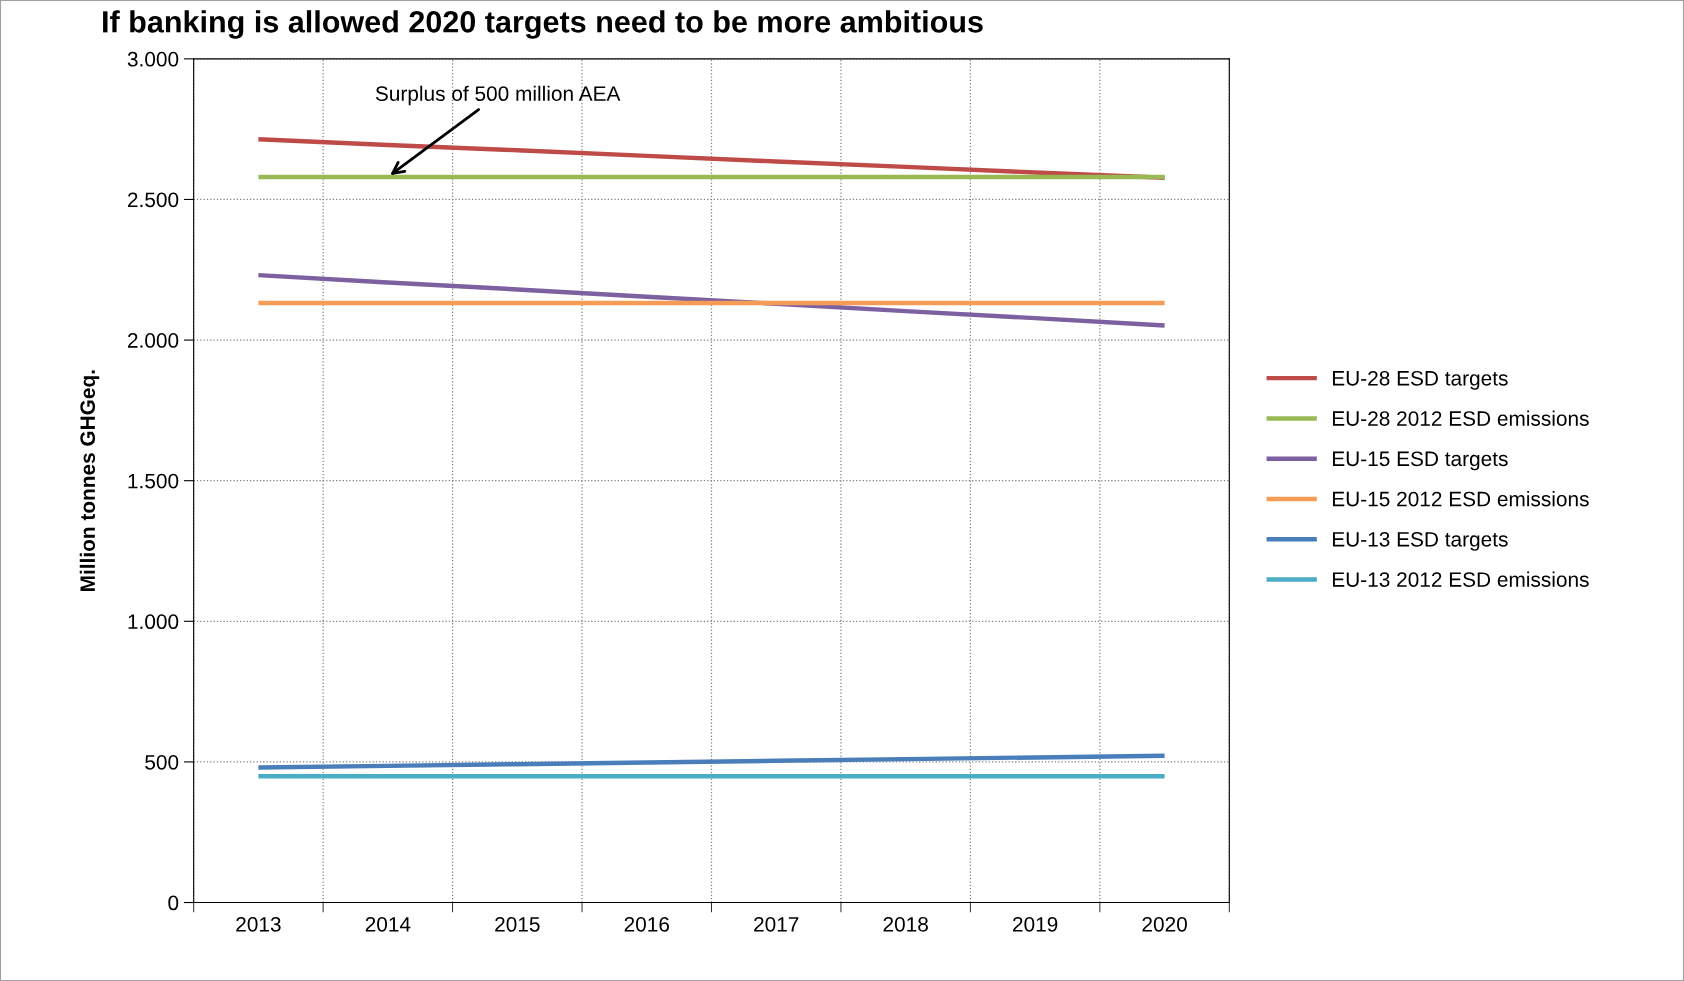  Describe the element at coordinates (498, 95) in the screenshot. I see `annotation: Surplus of 500 million AEA` at that location.